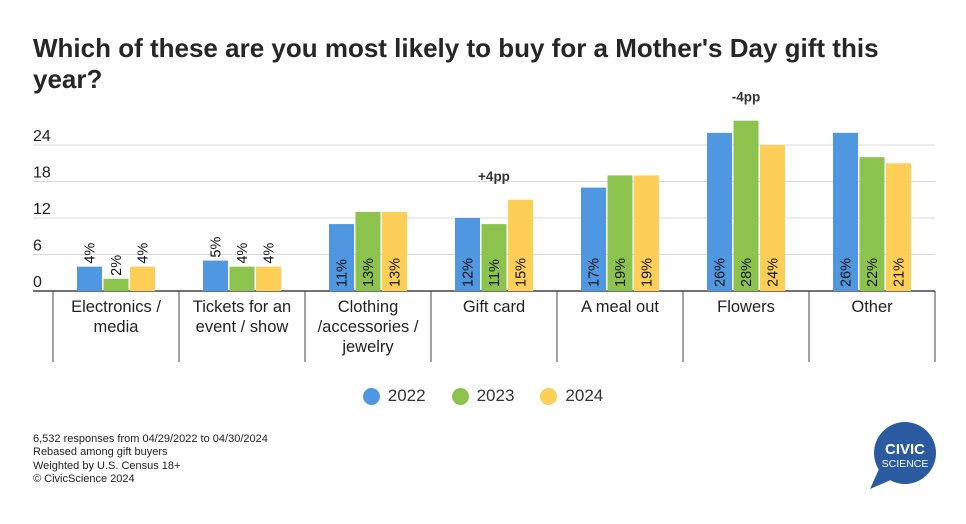 This screenshot has width=966, height=524. I want to click on legend-item-2023: 2023, so click(483, 396).